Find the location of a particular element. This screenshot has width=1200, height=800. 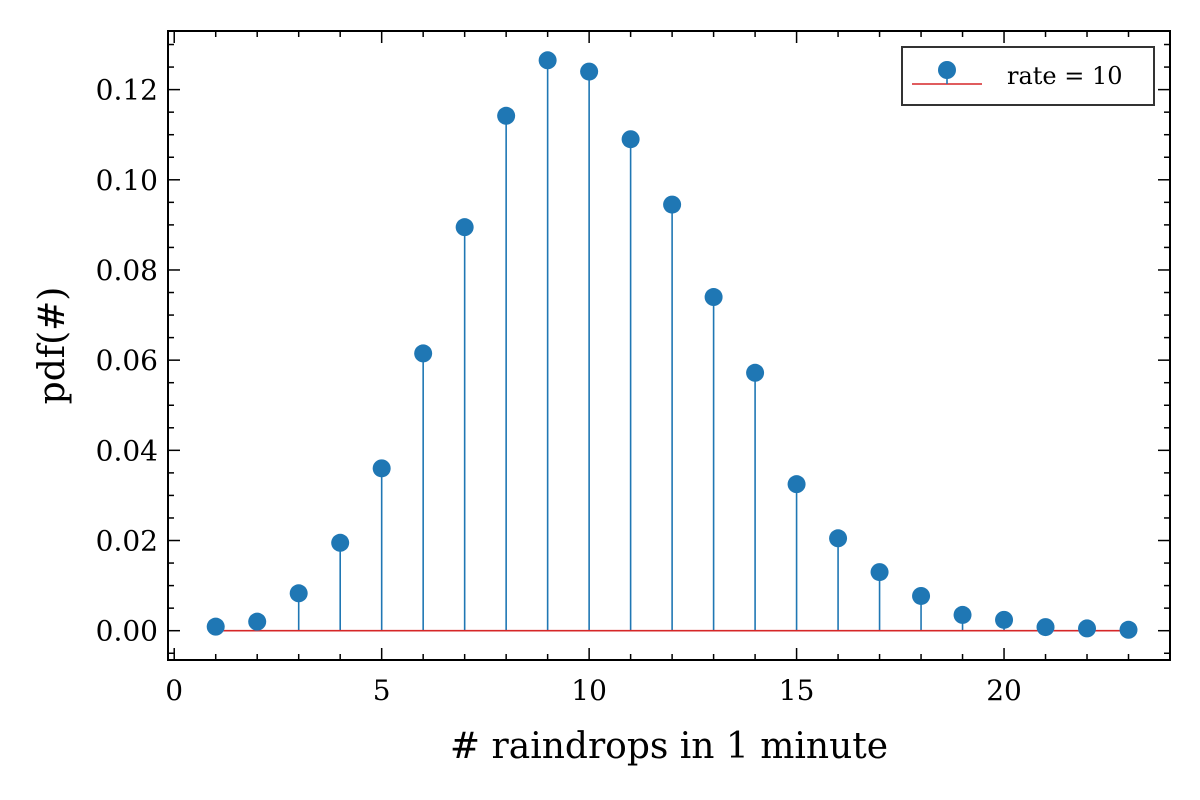

y-tick-label: 0.00 is located at coordinates (127, 631).